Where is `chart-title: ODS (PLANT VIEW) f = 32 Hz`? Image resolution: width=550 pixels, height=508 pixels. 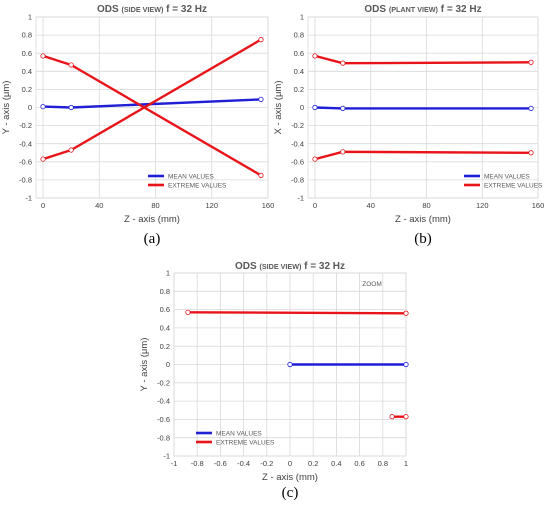
chart-title: ODS (PLANT VIEW) f = 32 Hz is located at coordinates (422, 9).